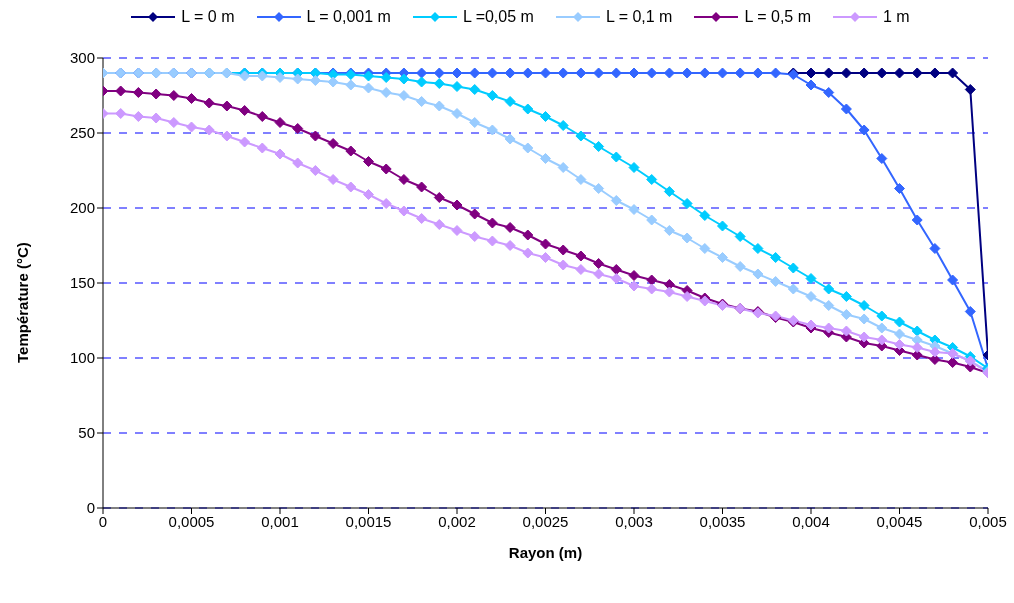 The image size is (1014, 603). Describe the element at coordinates (457, 521) in the screenshot. I see `x-tick-label: 0,002` at that location.